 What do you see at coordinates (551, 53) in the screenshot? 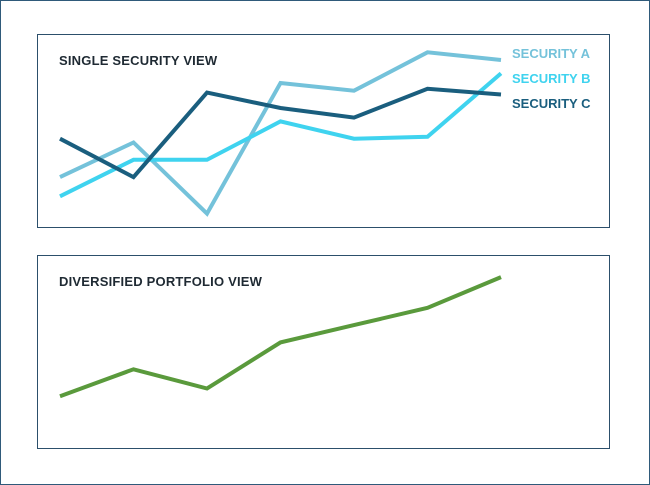
I see `legend-security-a: SECURITY A` at bounding box center [551, 53].